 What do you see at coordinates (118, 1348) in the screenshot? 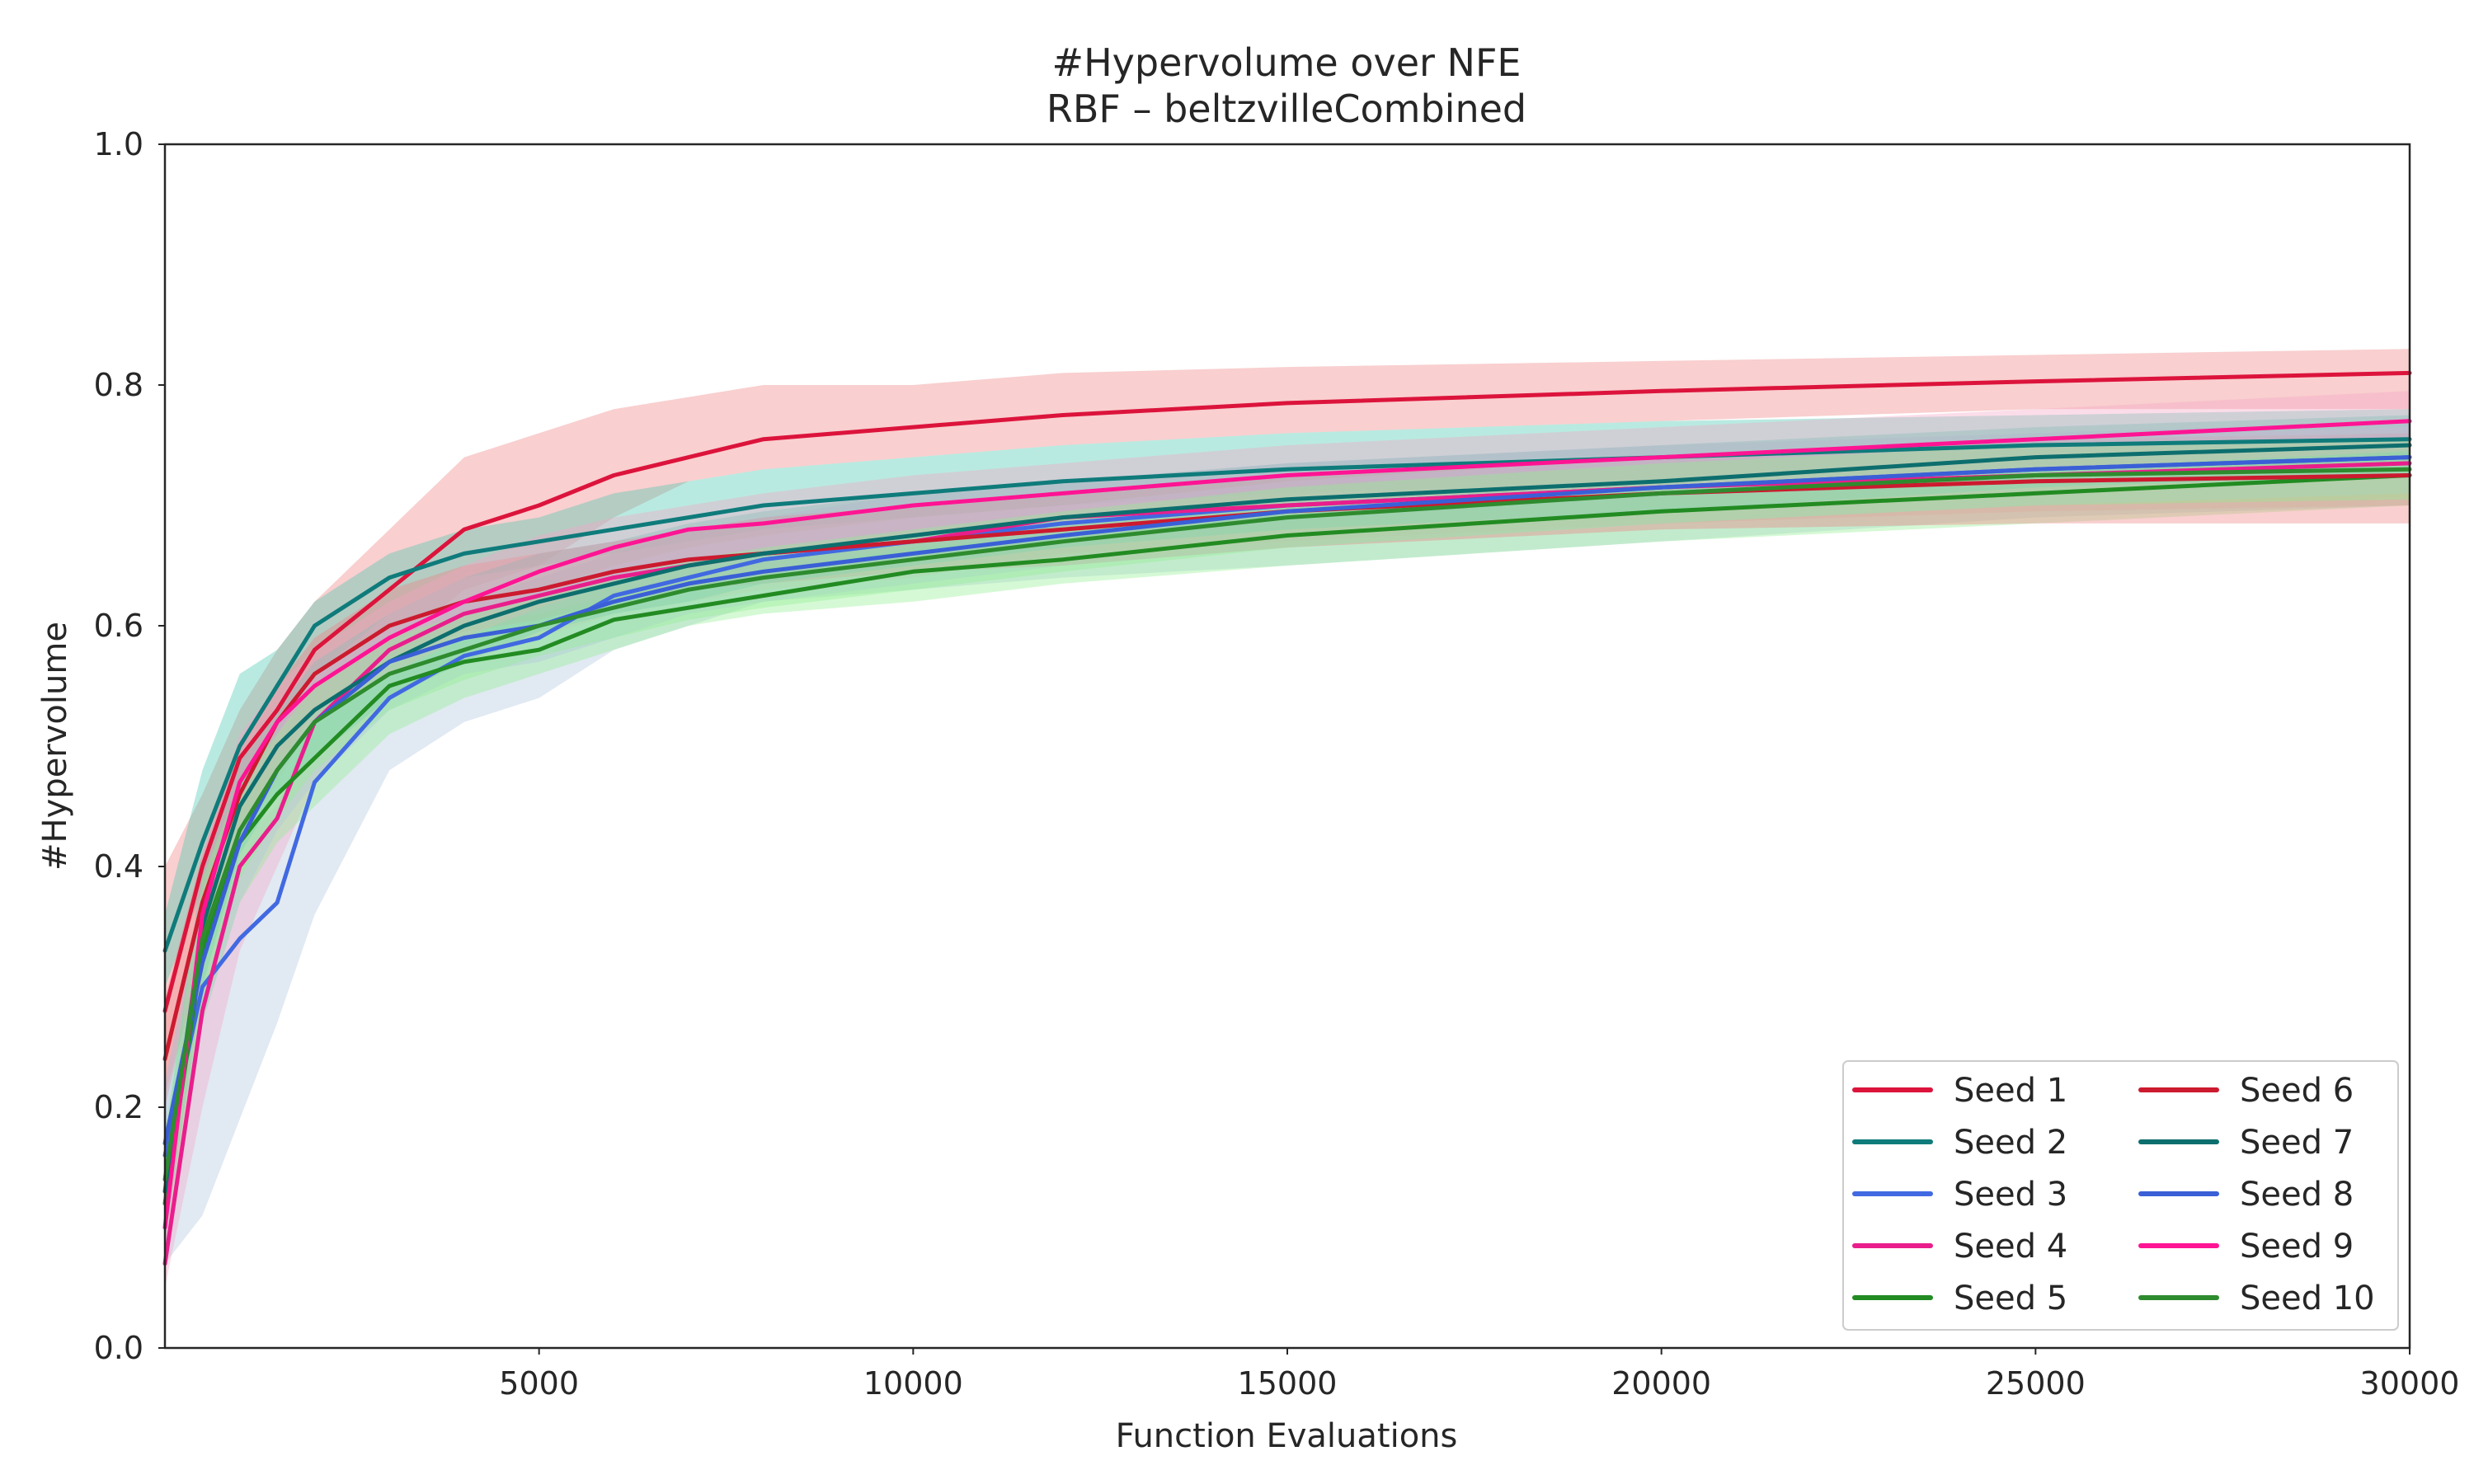
I see `y-tick-label: 0.0` at bounding box center [118, 1348].